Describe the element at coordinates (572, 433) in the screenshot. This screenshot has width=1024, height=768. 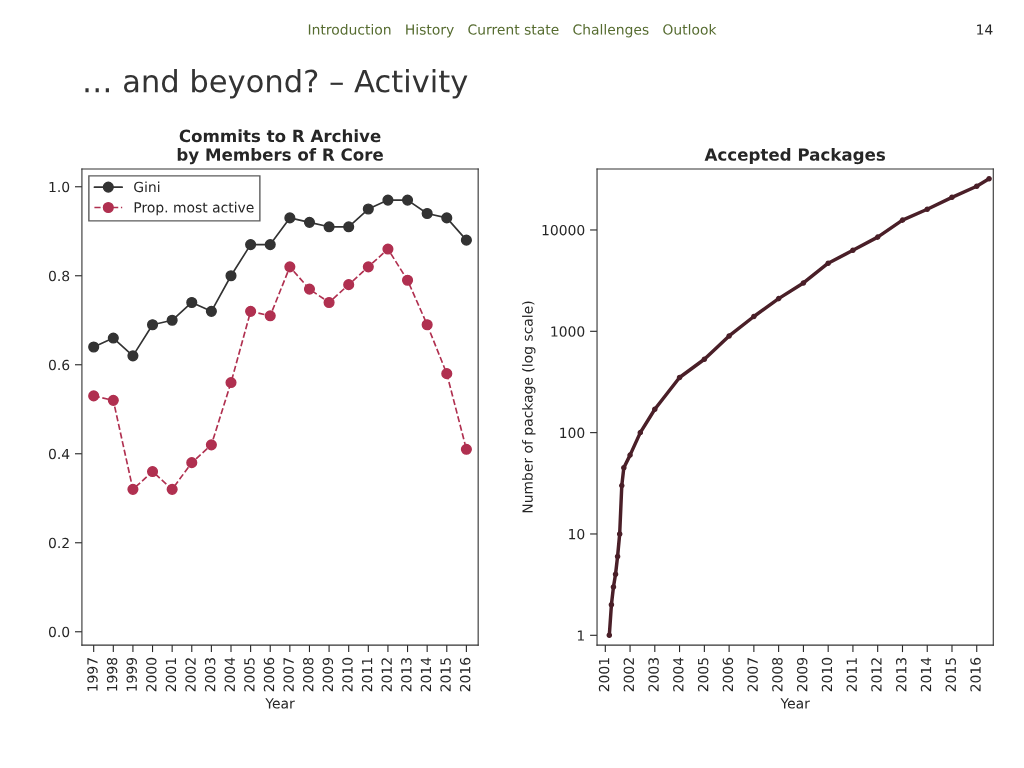
I see `y-tick-label: 100` at that location.